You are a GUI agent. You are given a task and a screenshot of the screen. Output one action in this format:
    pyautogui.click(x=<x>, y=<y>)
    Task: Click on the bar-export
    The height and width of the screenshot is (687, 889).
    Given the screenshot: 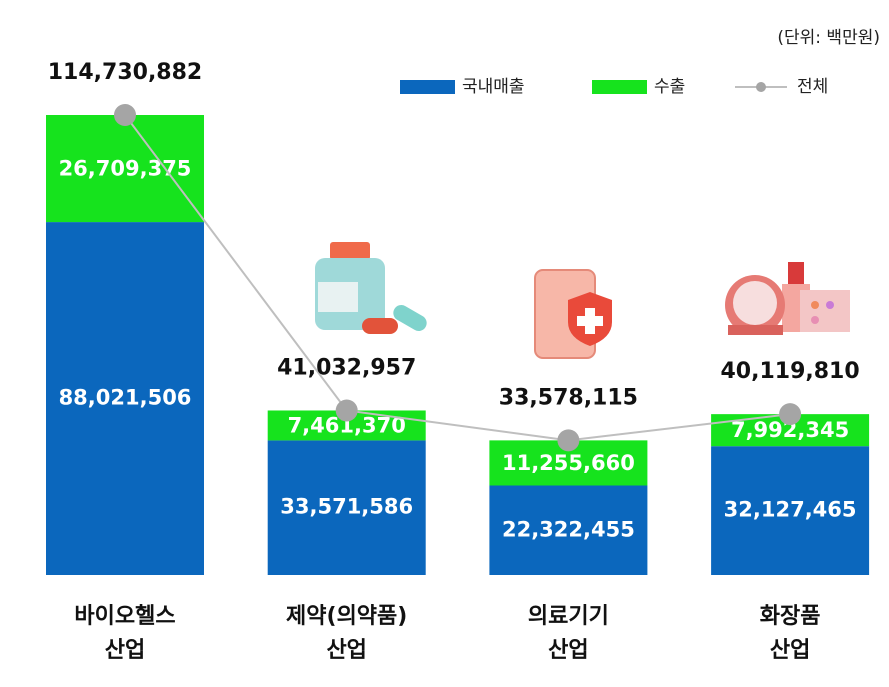 What is the action you would take?
    pyautogui.click(x=125, y=169)
    